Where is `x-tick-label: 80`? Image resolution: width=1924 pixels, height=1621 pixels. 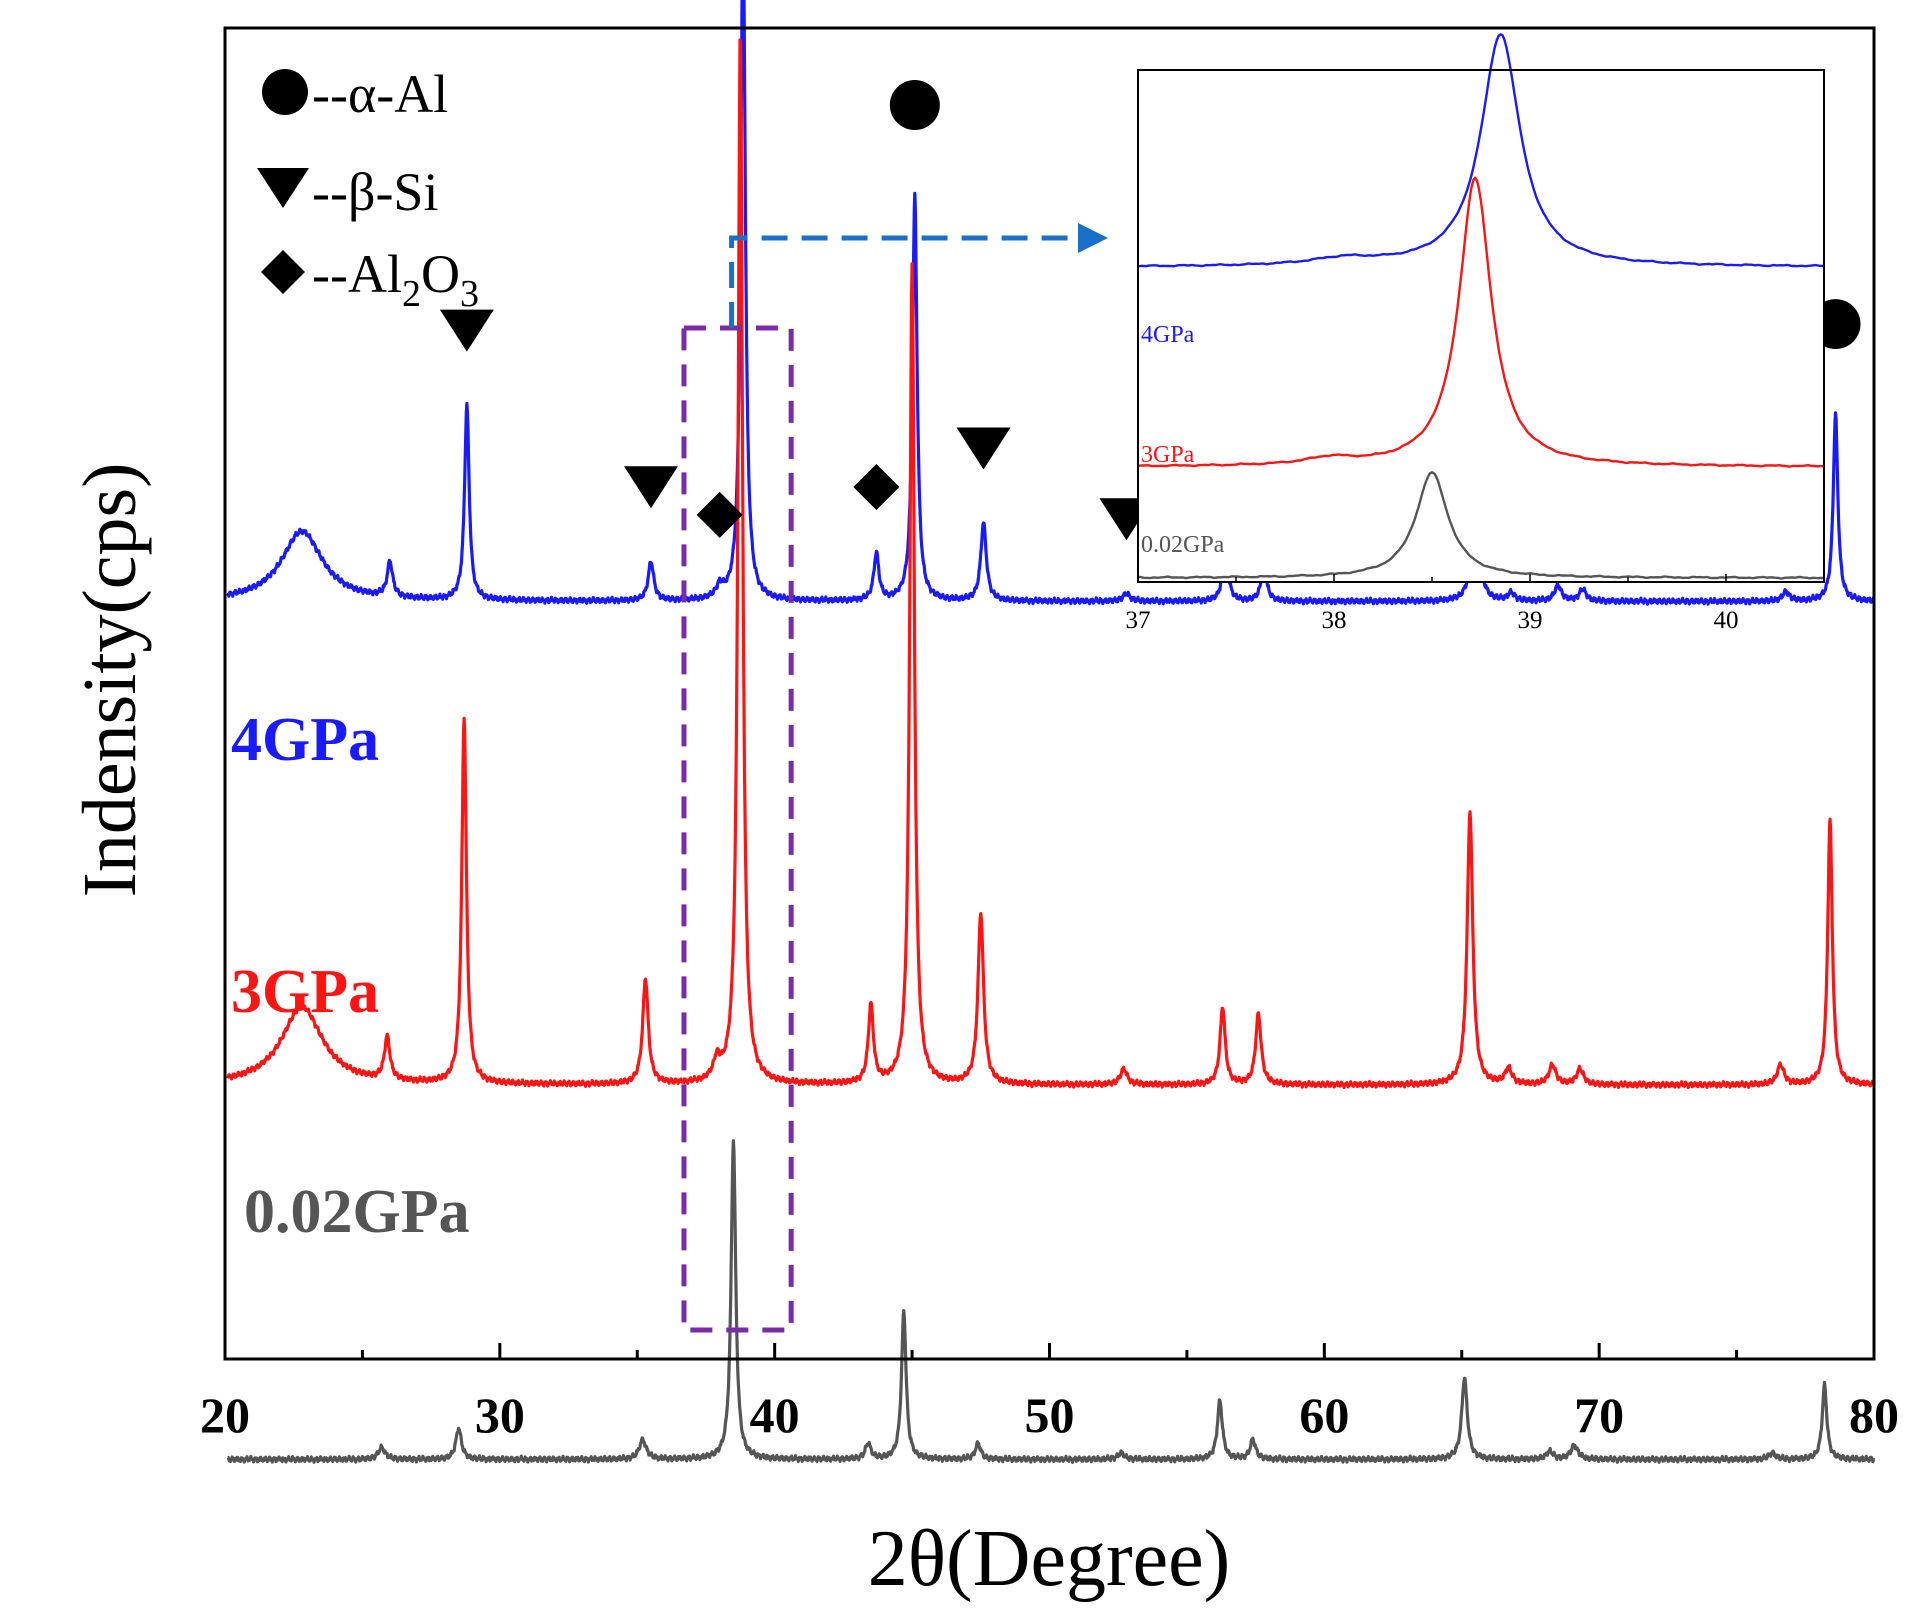
x-tick-label: 80 is located at coordinates (1874, 1415).